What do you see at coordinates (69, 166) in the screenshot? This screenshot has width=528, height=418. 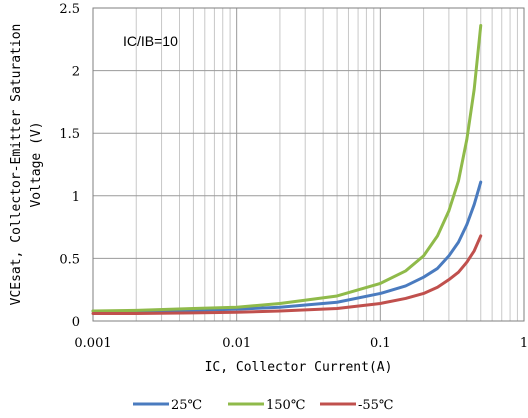 I see `y-tick-labels: 0 0.5 1 1.5 2 2.5` at bounding box center [69, 166].